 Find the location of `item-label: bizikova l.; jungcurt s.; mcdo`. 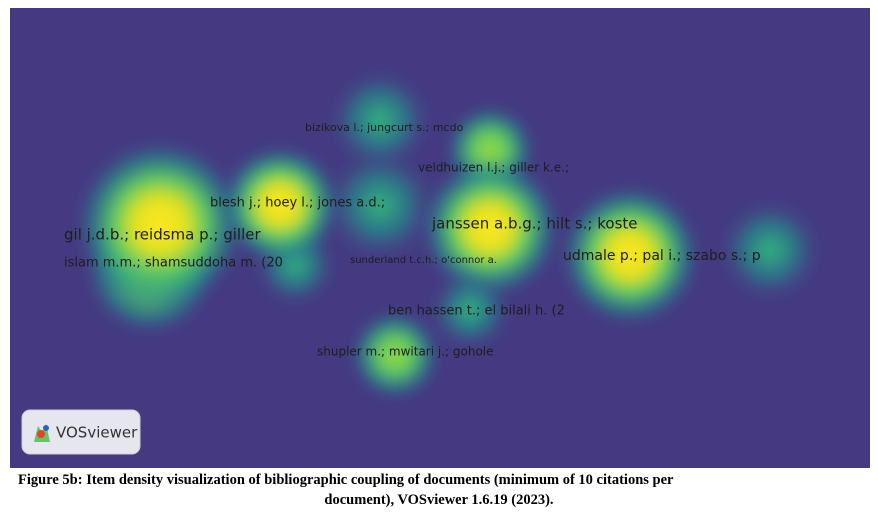

item-label: bizikova l.; jungcurt s.; mcdo is located at coordinates (384, 127).